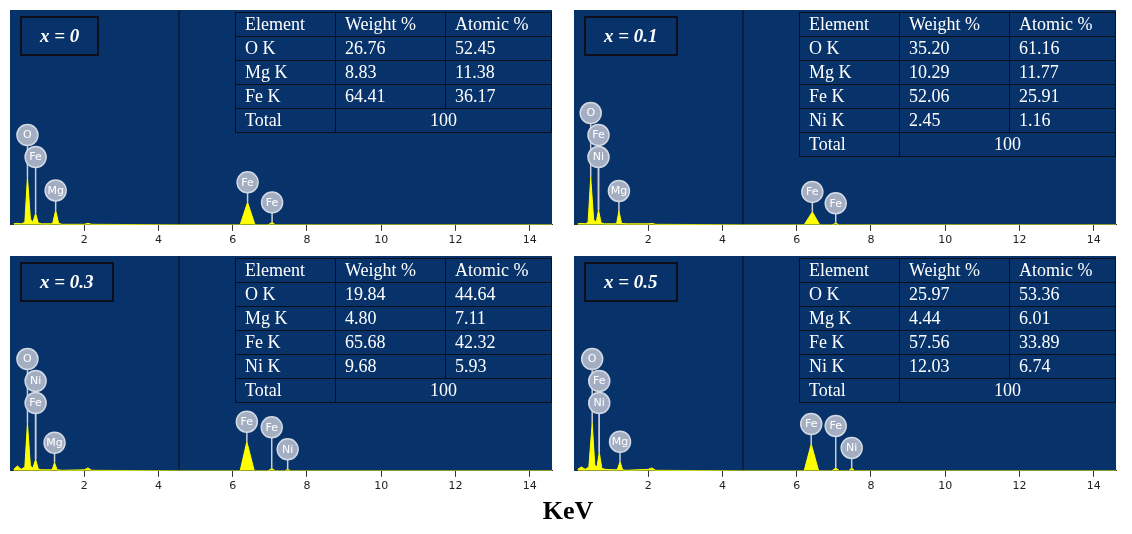  I want to click on chart-title: x = 0, so click(60, 36).